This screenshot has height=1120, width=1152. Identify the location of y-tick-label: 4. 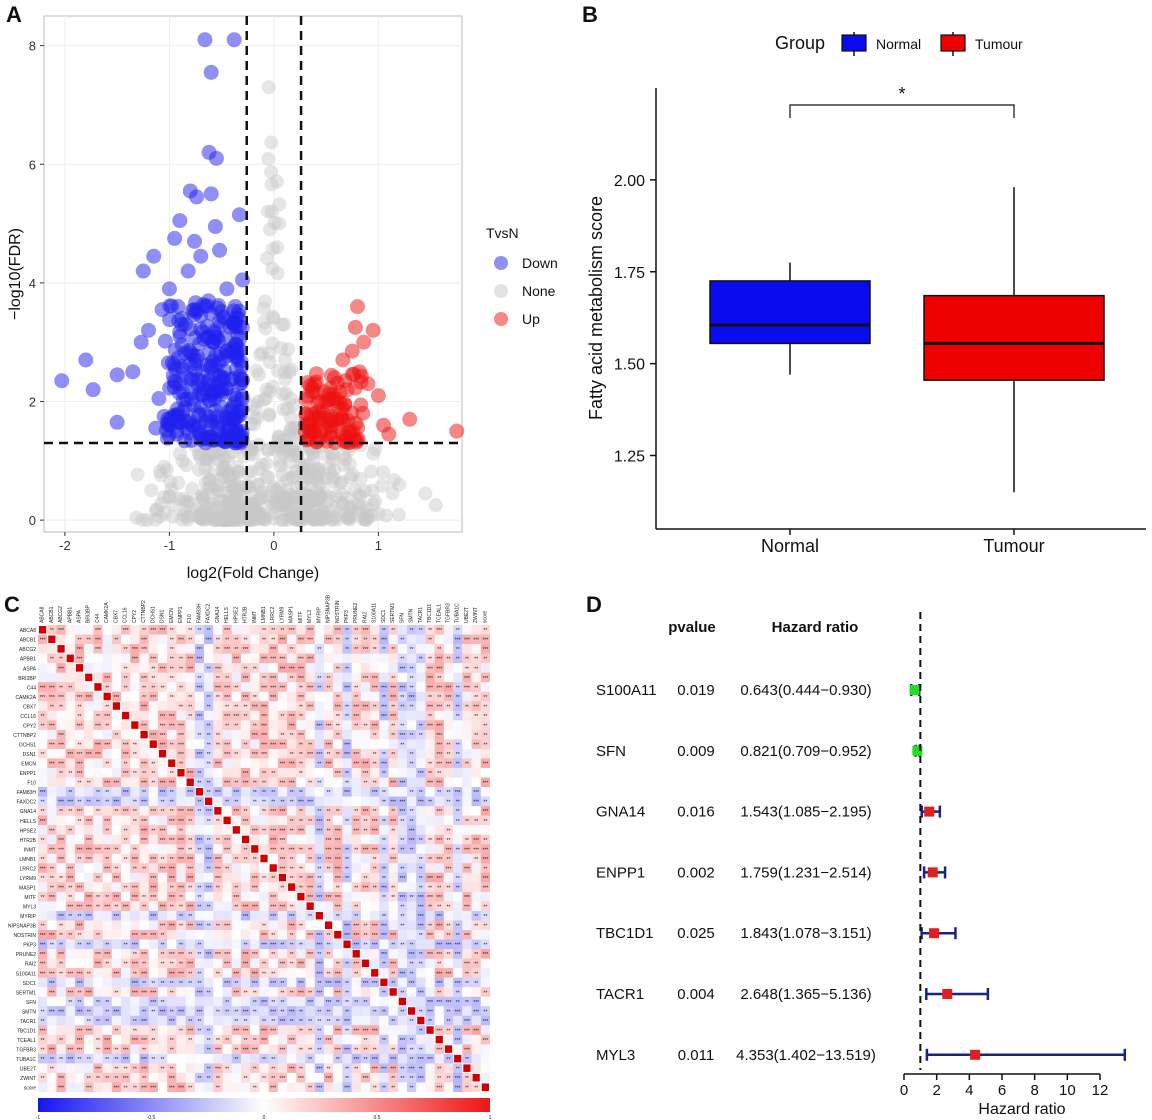
(32, 283).